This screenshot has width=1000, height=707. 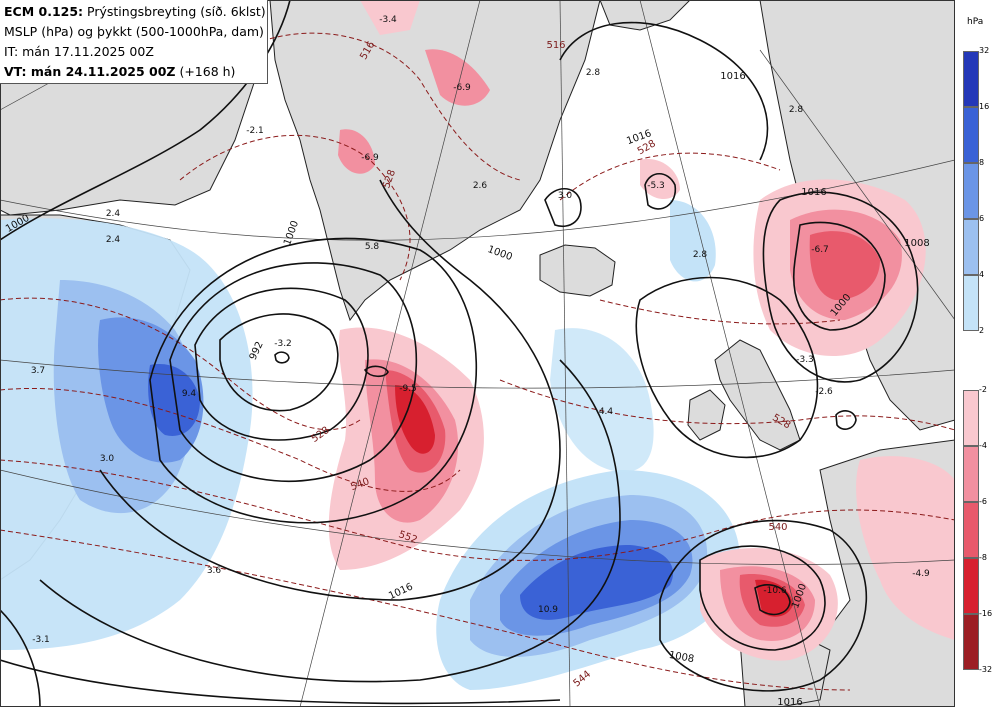 I want to click on fall-tick-label: -16, so click(x=986, y=613).